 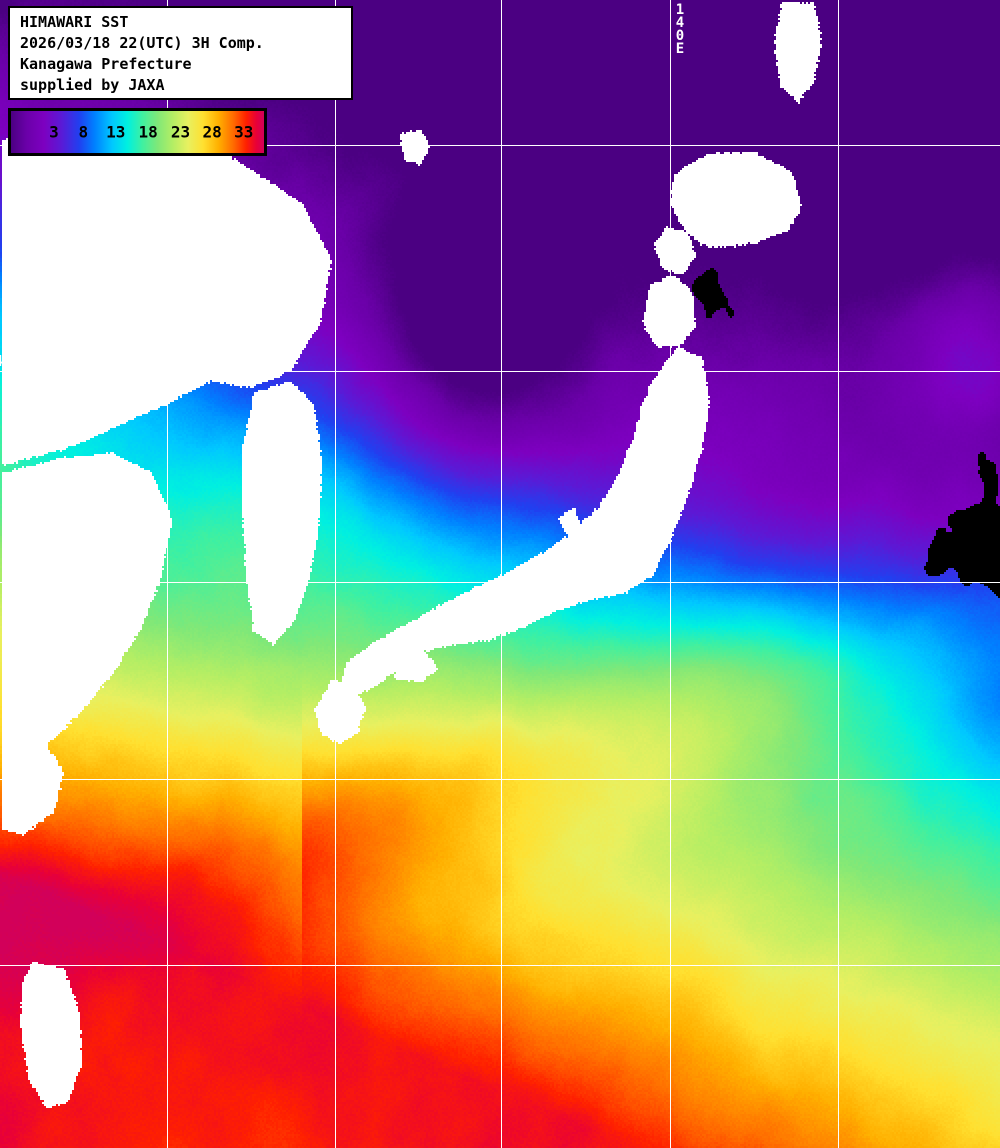 I want to click on temperature-colorbar: 3 8 13 18 23 28 33, so click(x=137, y=132).